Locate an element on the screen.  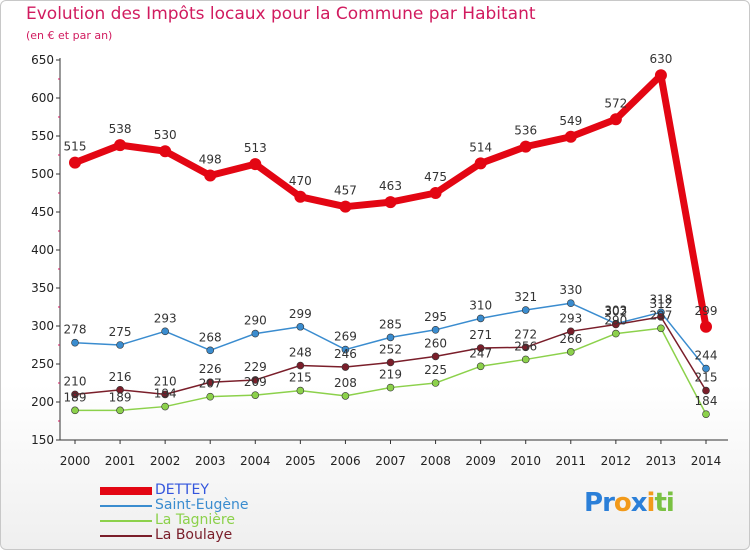
data-label: 515 is located at coordinates (75, 147).